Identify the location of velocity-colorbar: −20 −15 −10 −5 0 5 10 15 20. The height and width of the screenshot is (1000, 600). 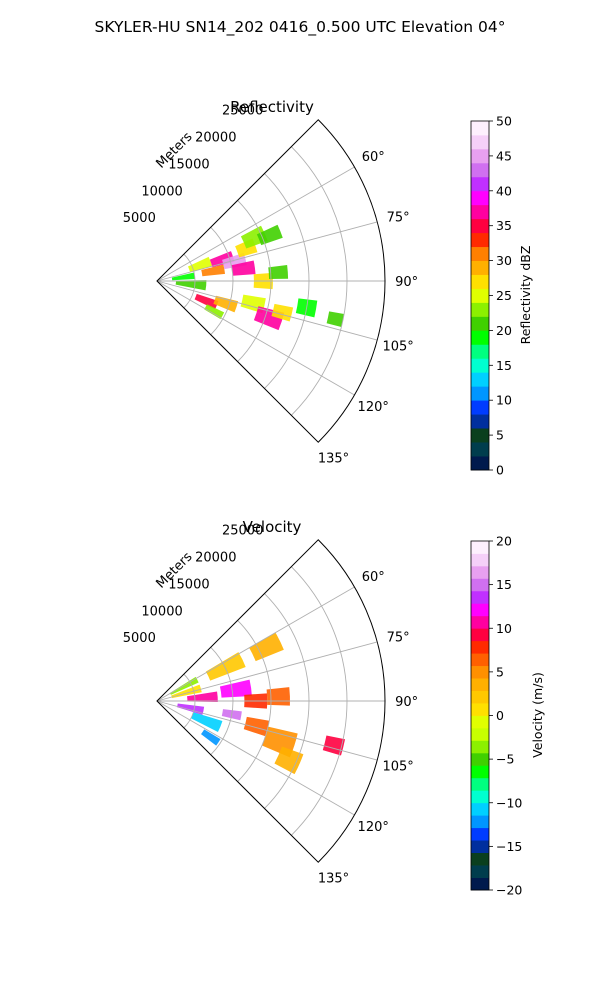
(496, 716).